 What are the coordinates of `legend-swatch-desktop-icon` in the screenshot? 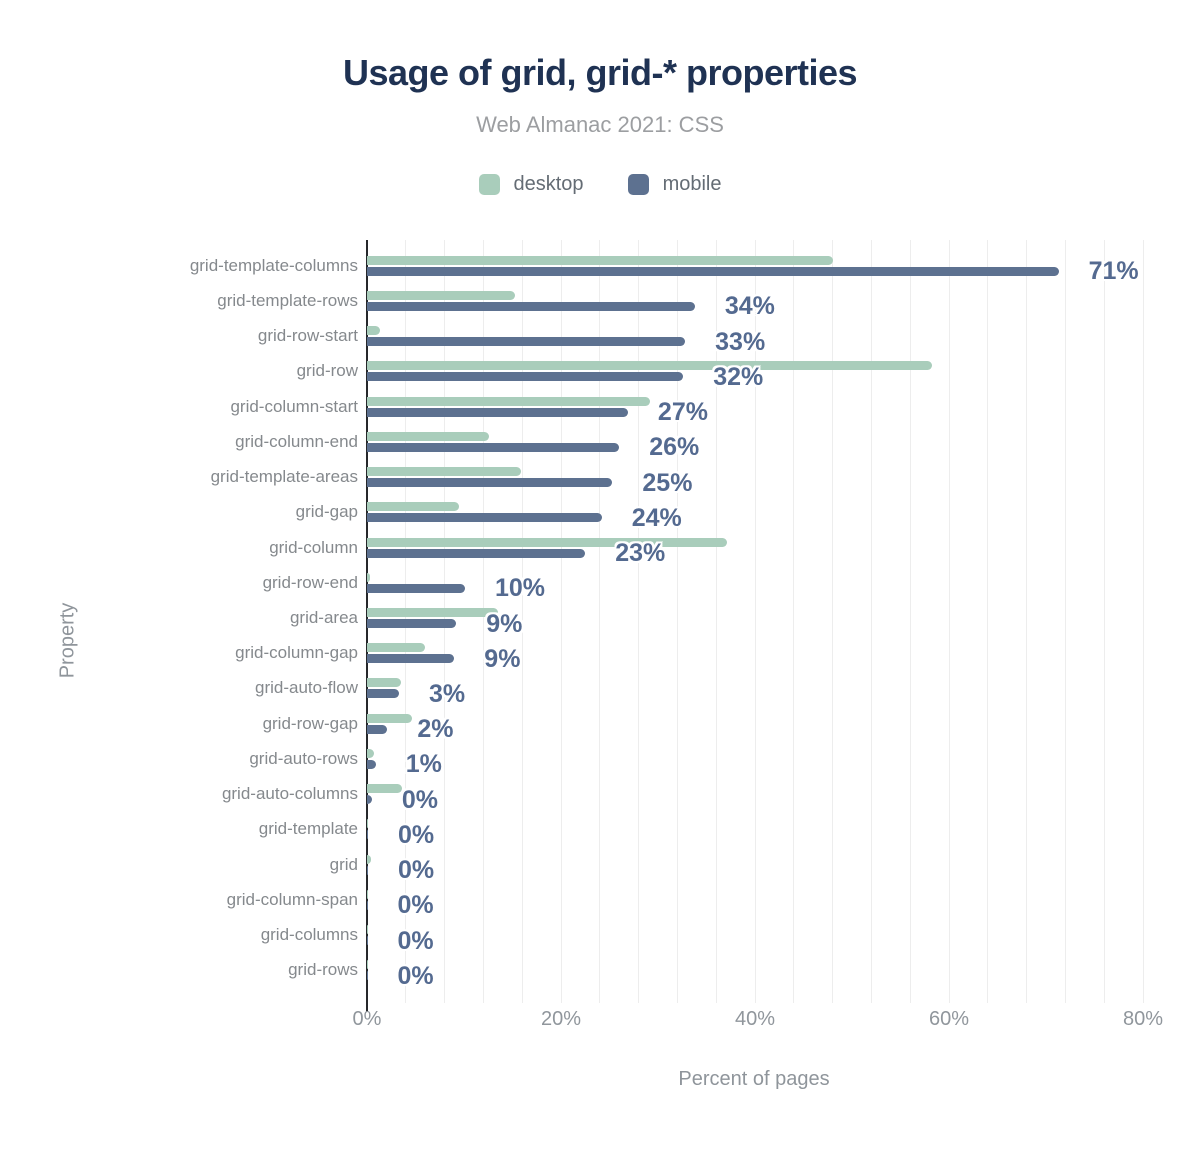 It's located at (489, 184).